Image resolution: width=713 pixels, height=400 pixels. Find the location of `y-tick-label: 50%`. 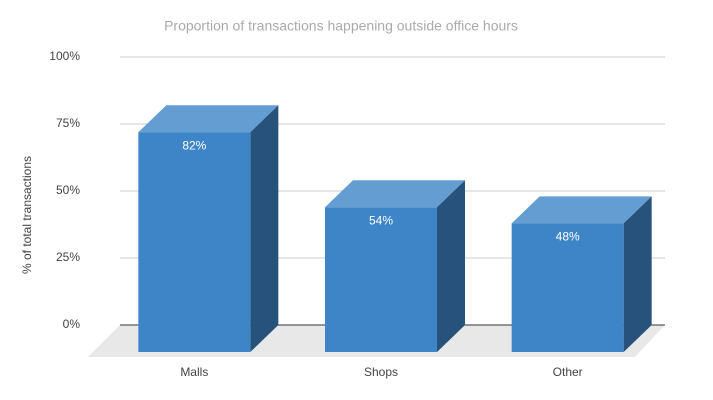

y-tick-label: 50% is located at coordinates (68, 190).